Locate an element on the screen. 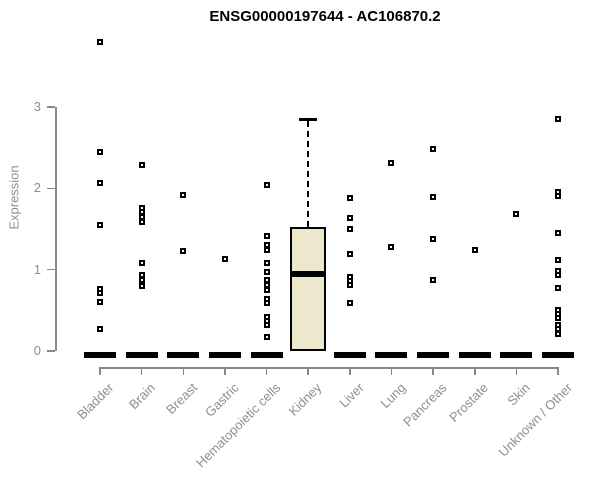 This screenshot has width=600, height=500. box-collapsed-brain is located at coordinates (141, 355).